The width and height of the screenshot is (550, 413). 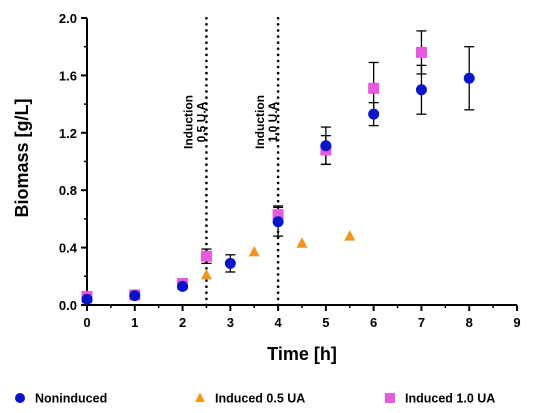 What do you see at coordinates (201, 121) in the screenshot?
I see `induction-label-line: 0.5 U.A` at bounding box center [201, 121].